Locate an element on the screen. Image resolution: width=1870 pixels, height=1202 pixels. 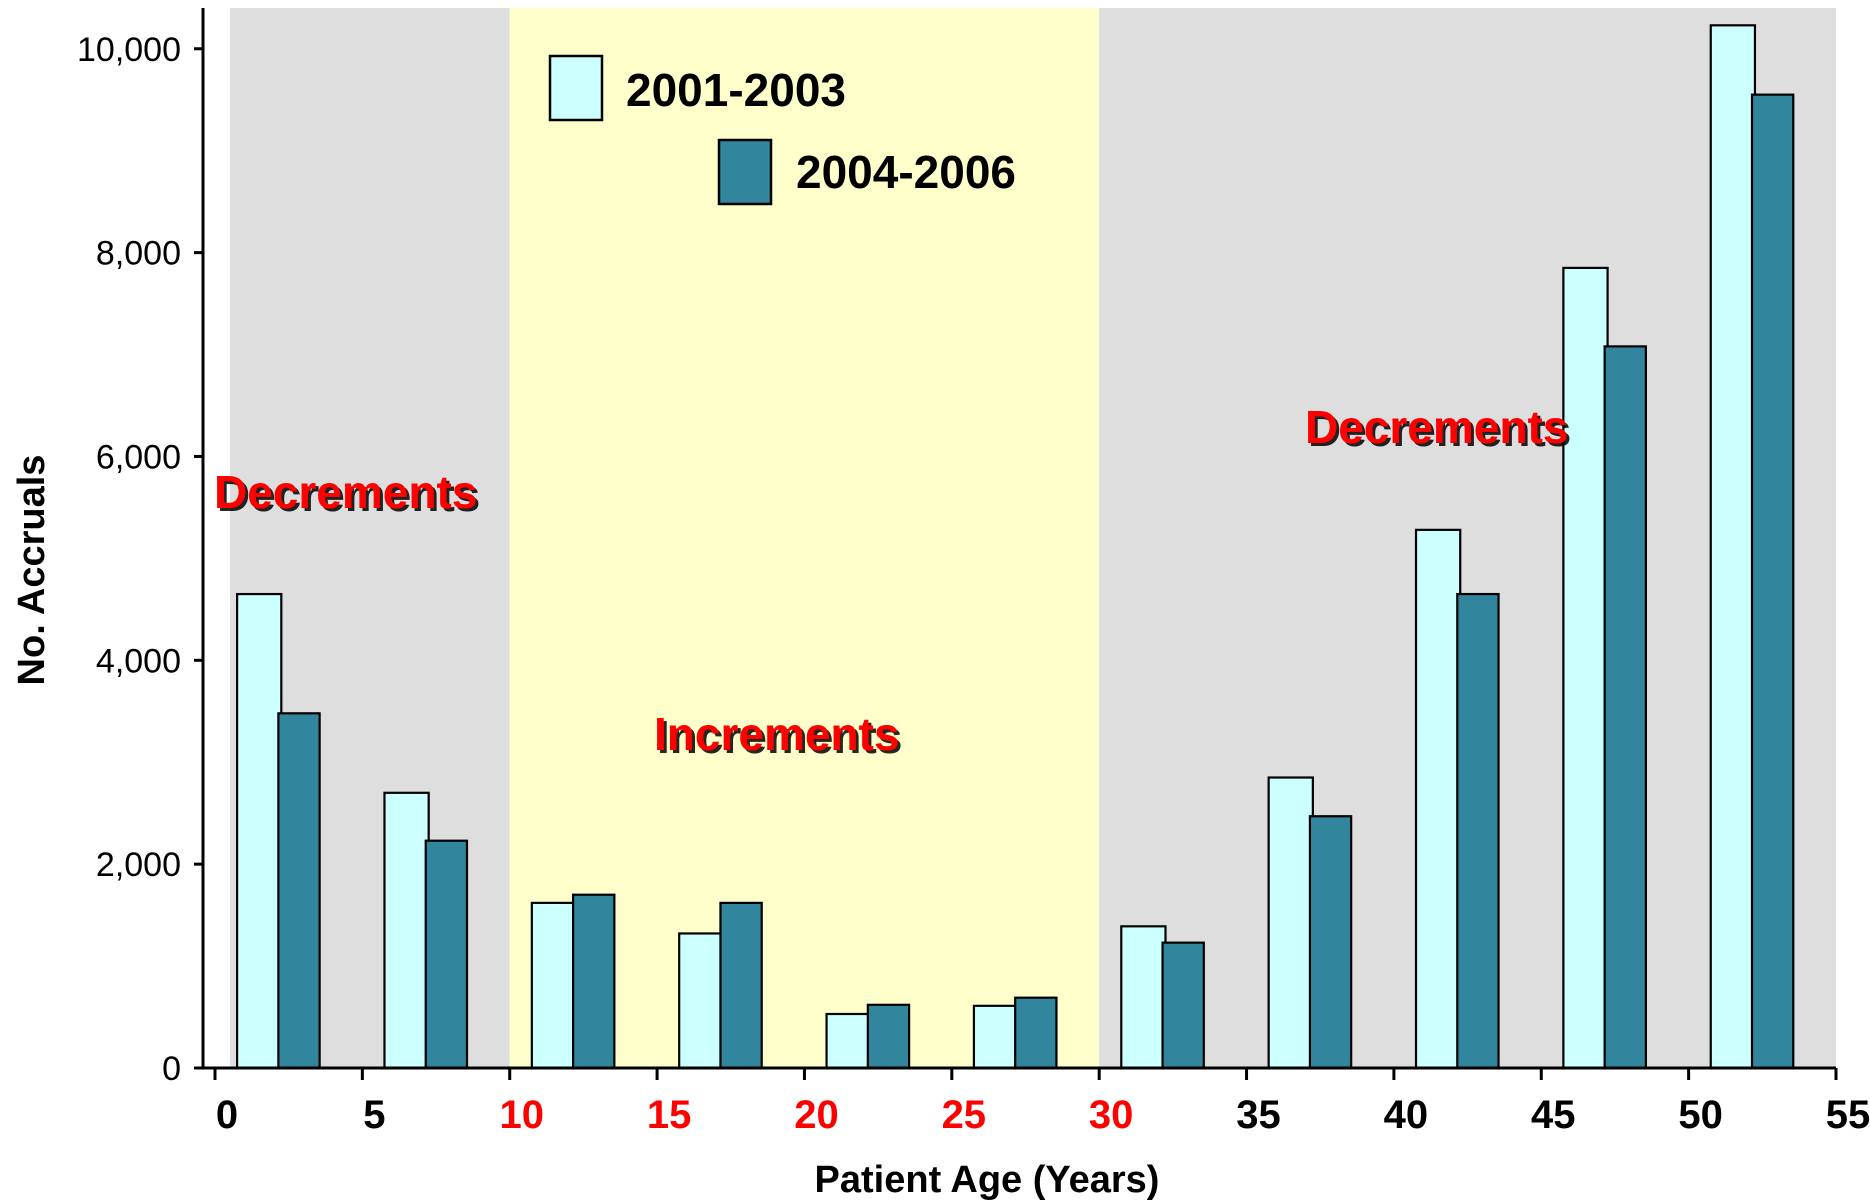
x-tick-label: 10 is located at coordinates (521, 1115).